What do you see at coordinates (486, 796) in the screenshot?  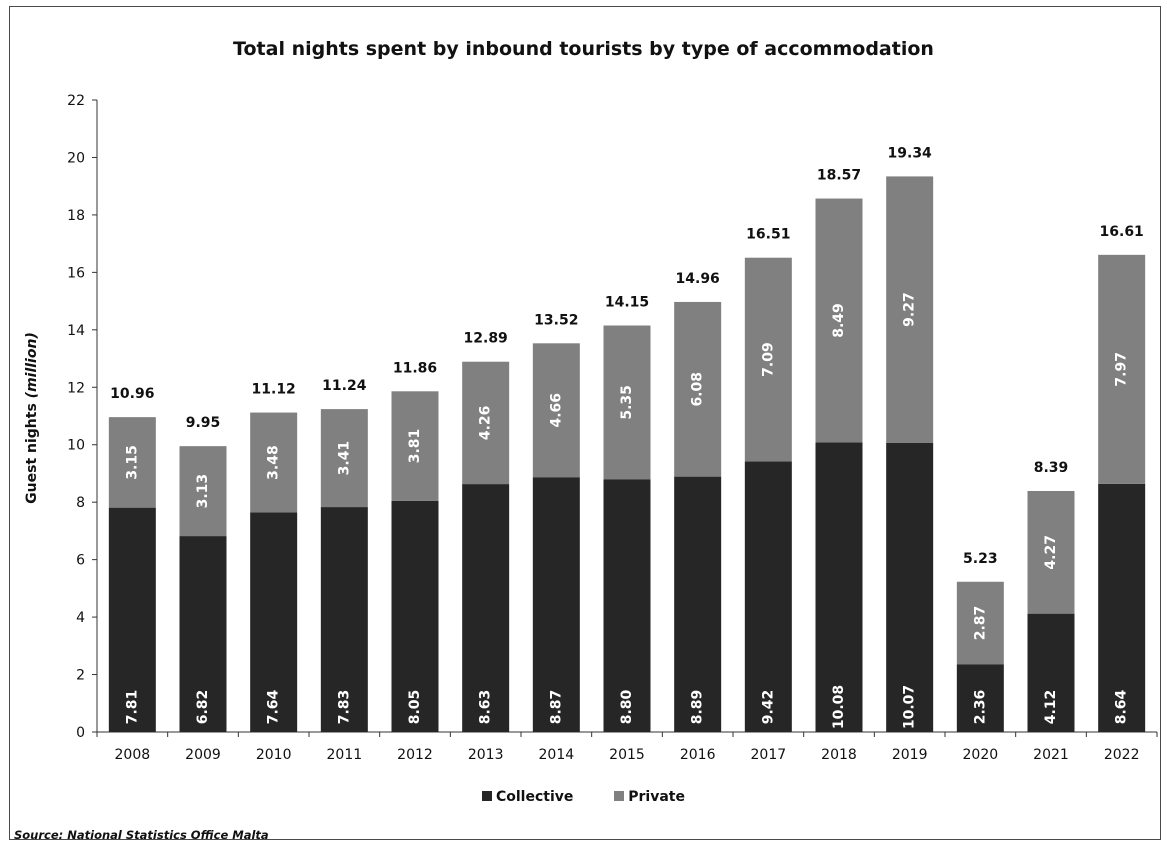 I see `legend-swatch-collective` at bounding box center [486, 796].